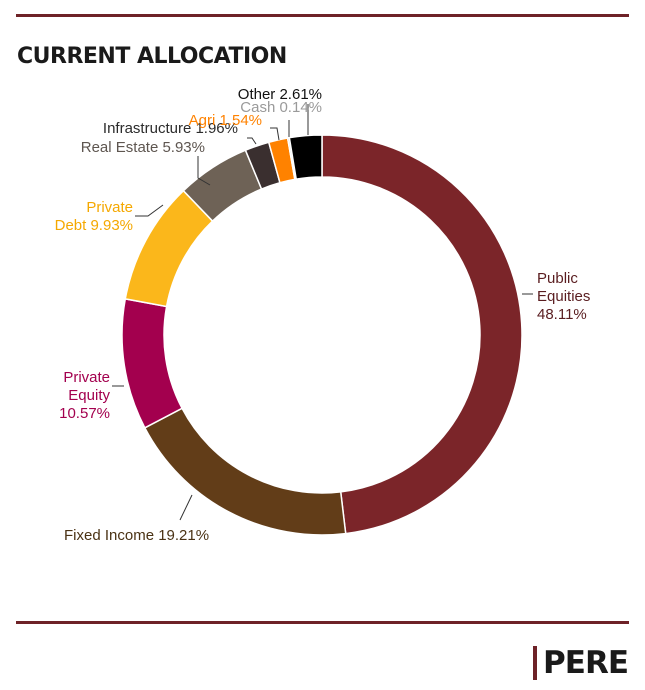  Describe the element at coordinates (322, 622) in the screenshot. I see `bottom-rule` at that location.